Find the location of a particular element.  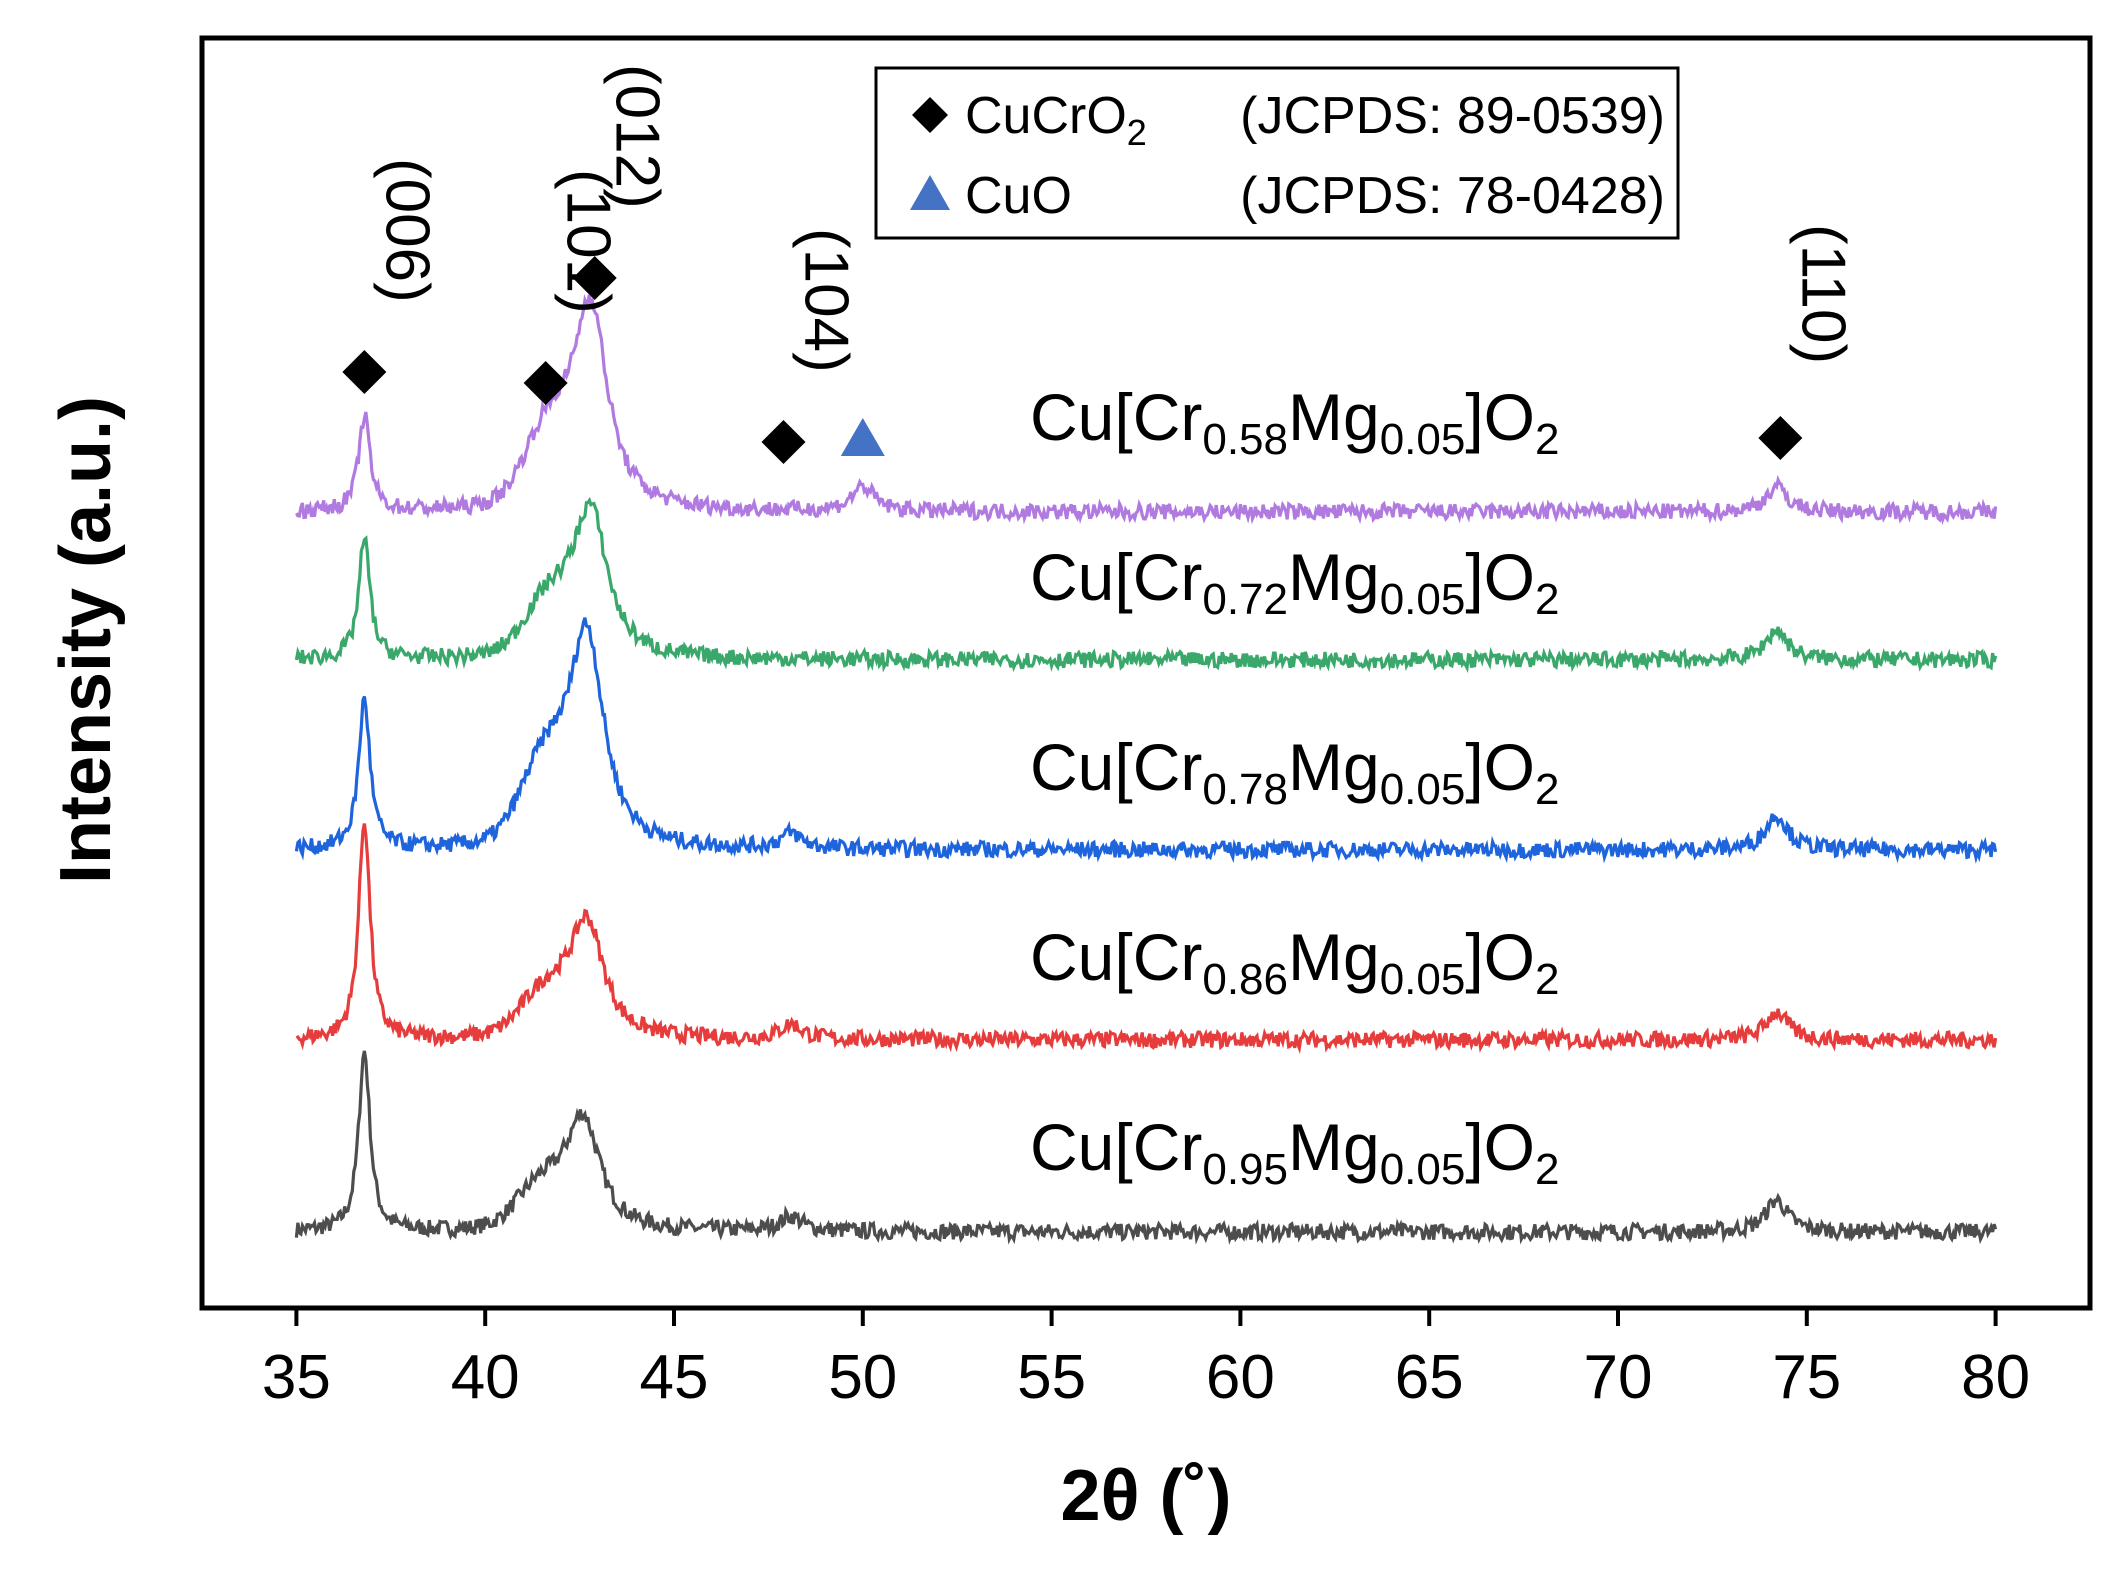

x-tick-label: 65 is located at coordinates (1429, 1377).